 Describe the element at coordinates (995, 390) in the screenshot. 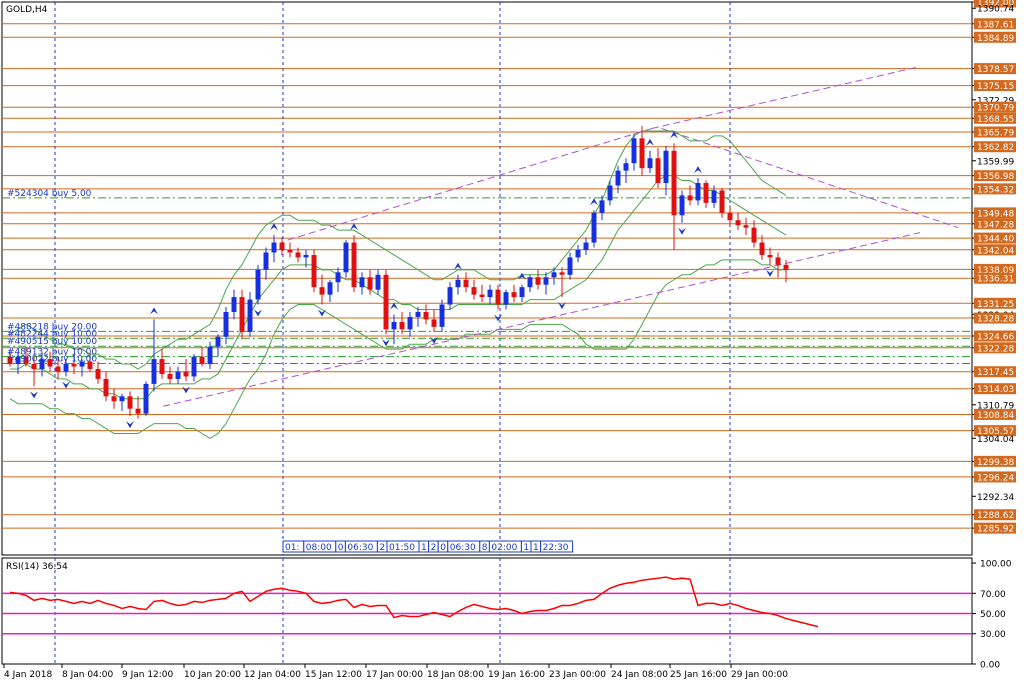

I see `price-tag-label: 1314.03` at that location.